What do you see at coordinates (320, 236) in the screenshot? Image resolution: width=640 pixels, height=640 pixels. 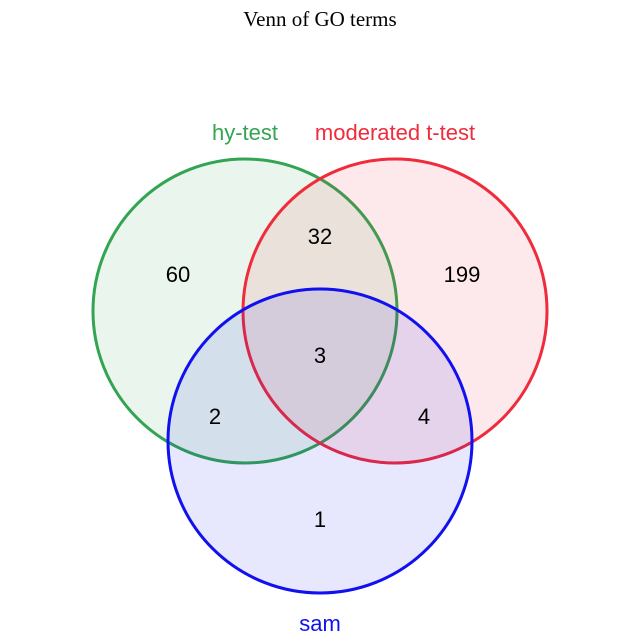 I see `region-count-hy-test-and-moderated-t-test: 32` at bounding box center [320, 236].